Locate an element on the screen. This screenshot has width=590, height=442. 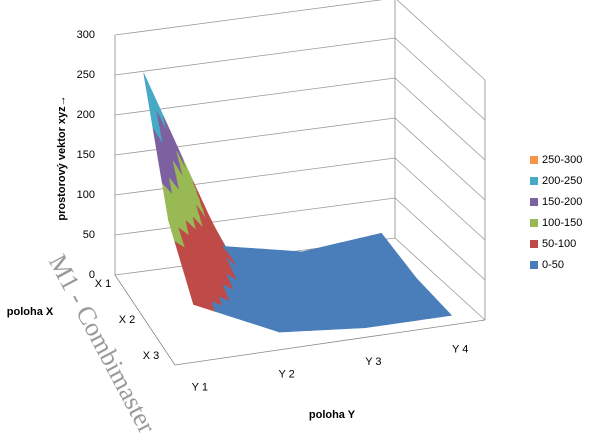
y-tick-label: Y 2 is located at coordinates (286, 375).